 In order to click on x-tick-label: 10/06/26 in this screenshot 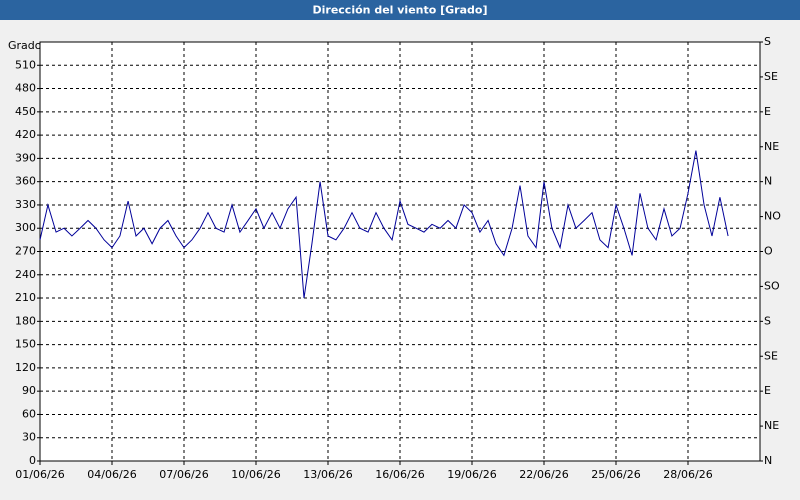, I will do `click(255, 474)`.